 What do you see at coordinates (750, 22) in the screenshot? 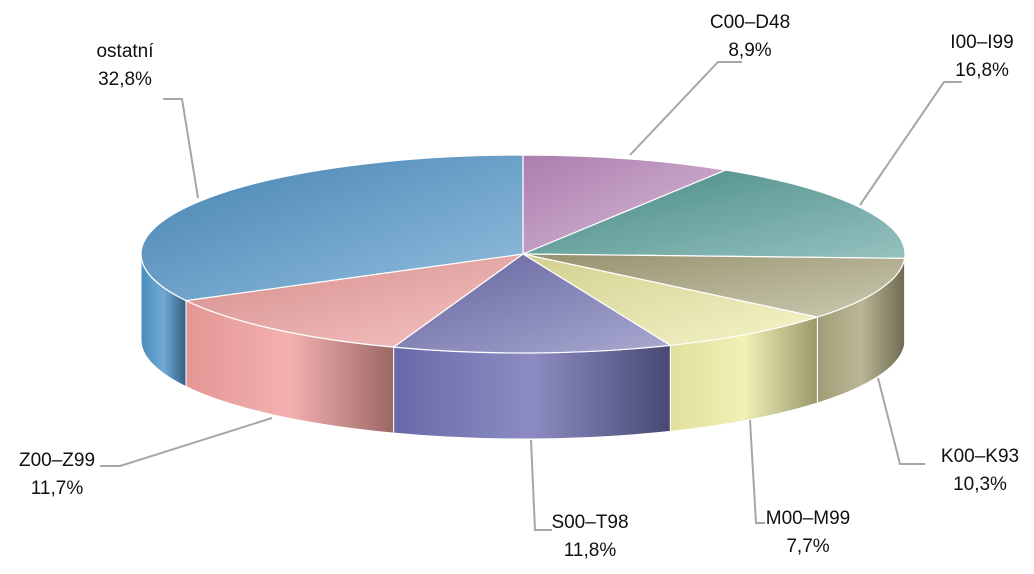
I see `slice-label-c00–d48: C00–D48` at bounding box center [750, 22].